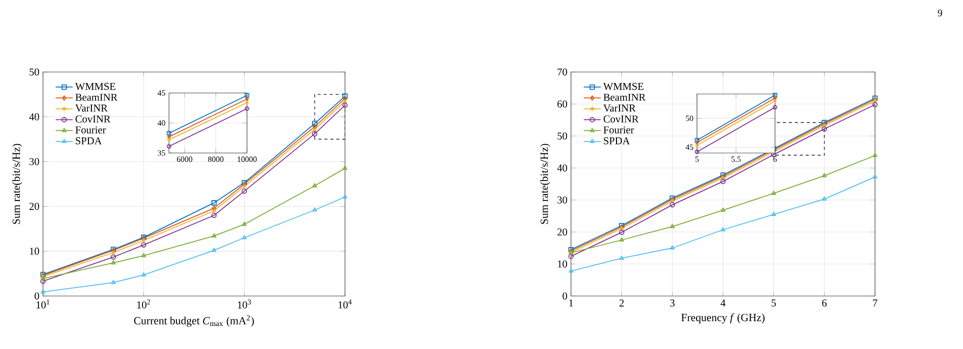  I want to click on x-tick-label: 10$^{3}$, so click(244, 304).